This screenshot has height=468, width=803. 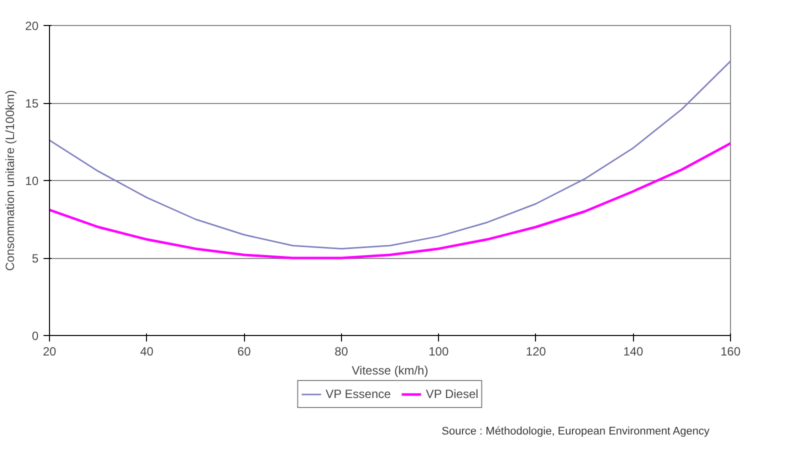 What do you see at coordinates (390, 371) in the screenshot?
I see `x-axis-title: Vitesse (km/h)` at bounding box center [390, 371].